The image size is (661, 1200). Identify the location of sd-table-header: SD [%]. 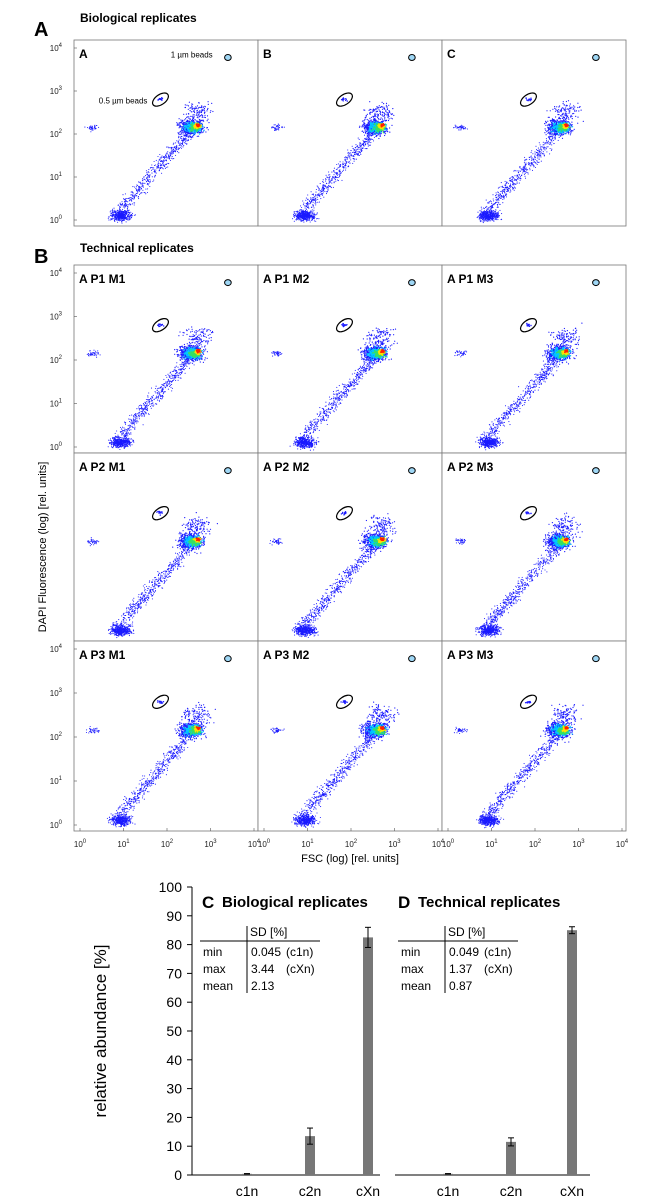
(466, 932).